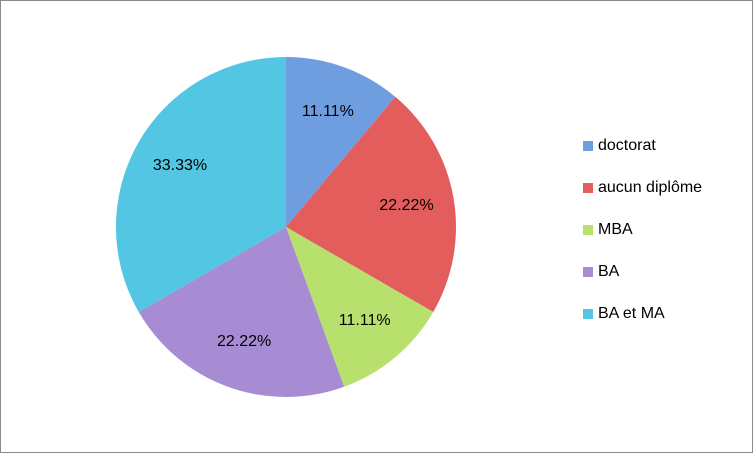  What do you see at coordinates (631, 313) in the screenshot?
I see `legend-label: BA et MA` at bounding box center [631, 313].